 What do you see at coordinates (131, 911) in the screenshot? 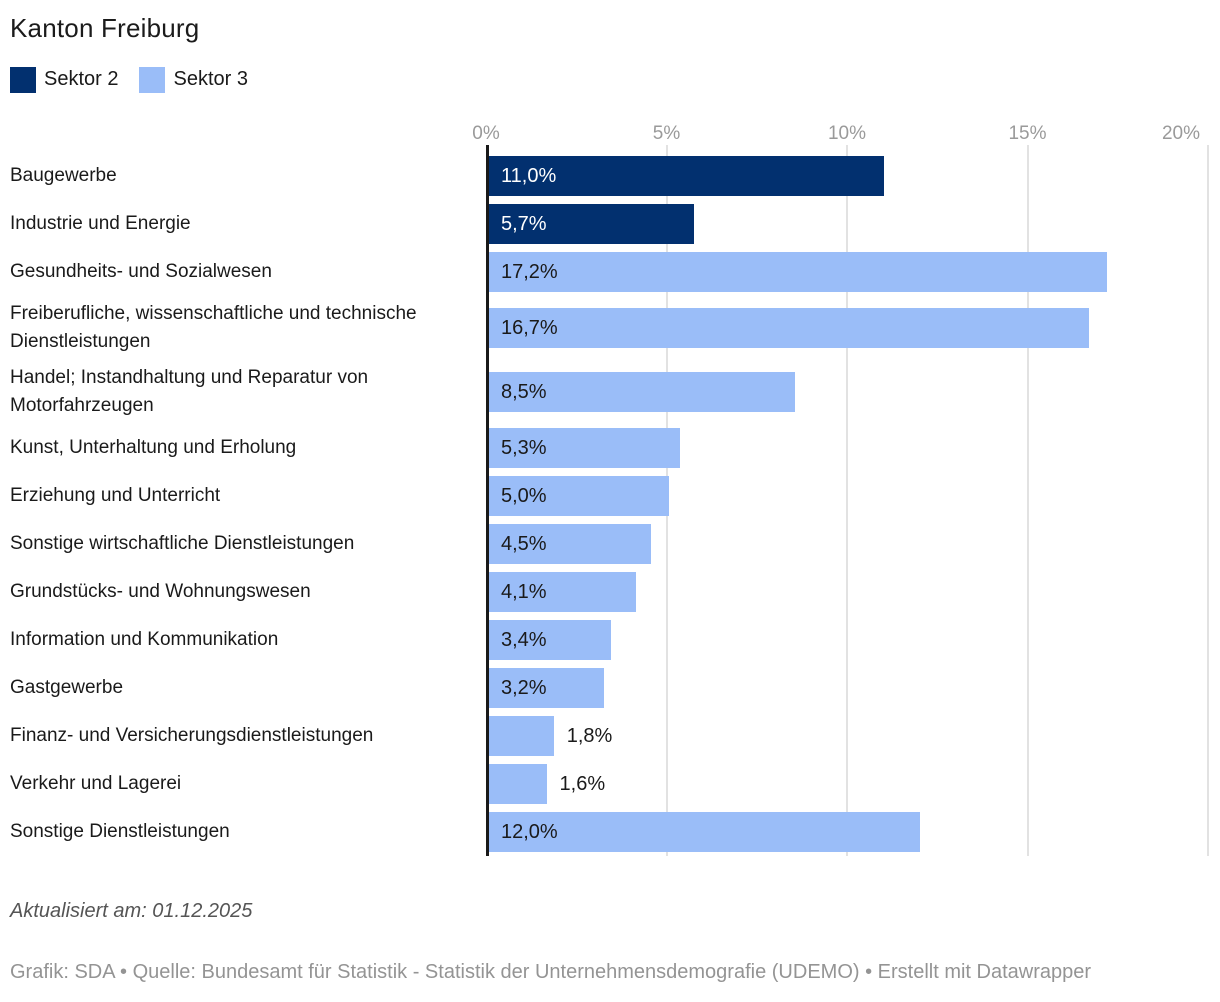
I see `updated-note: Aktualisiert am: 01.12.2025` at bounding box center [131, 911].